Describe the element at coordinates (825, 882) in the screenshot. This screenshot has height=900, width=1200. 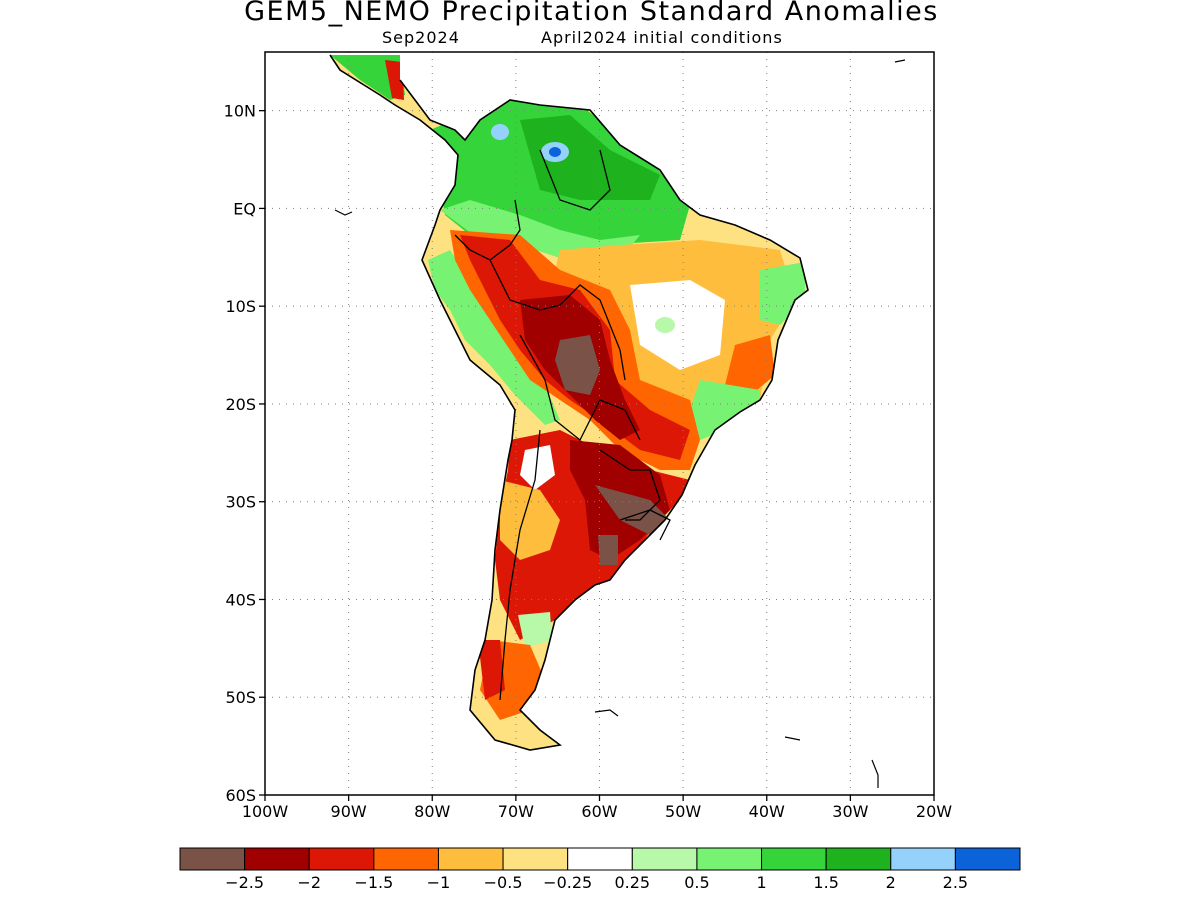
I see `colorbar-label: 1.5` at that location.